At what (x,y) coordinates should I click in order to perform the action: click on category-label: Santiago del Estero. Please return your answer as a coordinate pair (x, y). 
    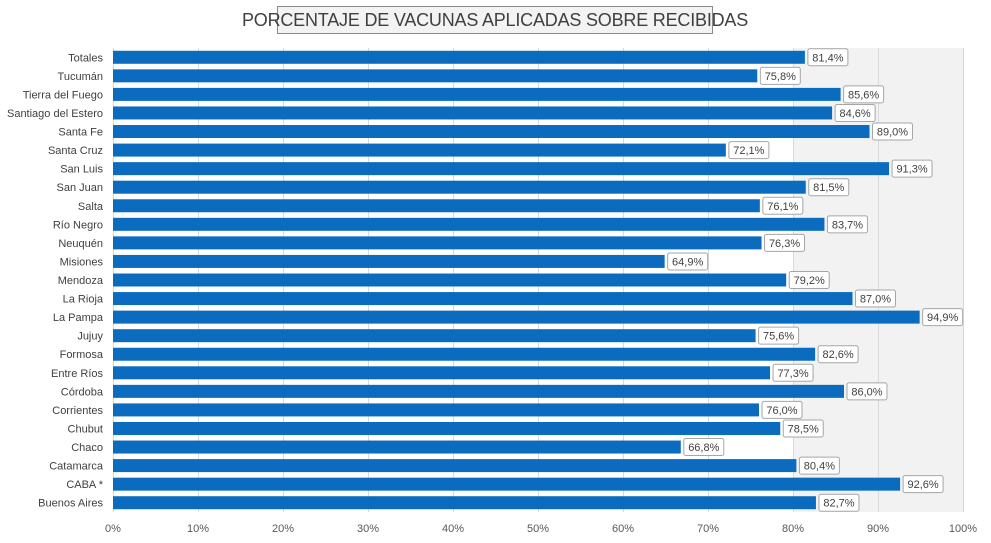
    Looking at the image, I should click on (55, 114).